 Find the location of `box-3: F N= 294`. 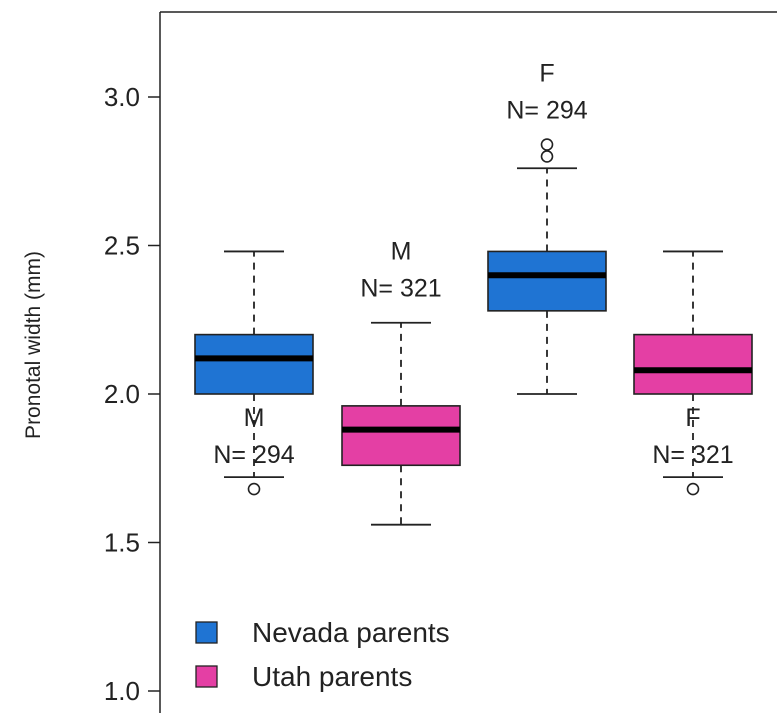

box-3: F N= 294 is located at coordinates (547, 227).